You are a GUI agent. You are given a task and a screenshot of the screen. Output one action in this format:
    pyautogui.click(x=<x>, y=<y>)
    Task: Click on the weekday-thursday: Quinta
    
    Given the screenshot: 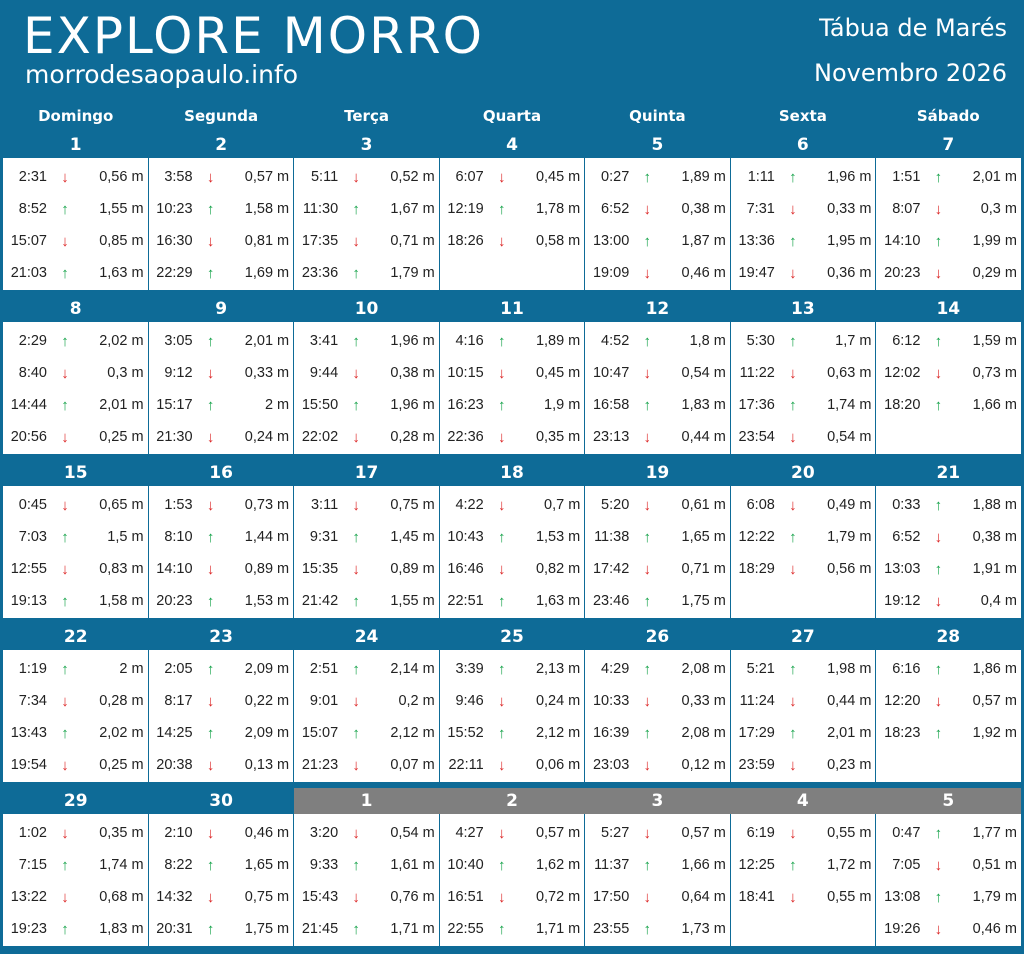 What is the action you would take?
    pyautogui.click(x=657, y=116)
    